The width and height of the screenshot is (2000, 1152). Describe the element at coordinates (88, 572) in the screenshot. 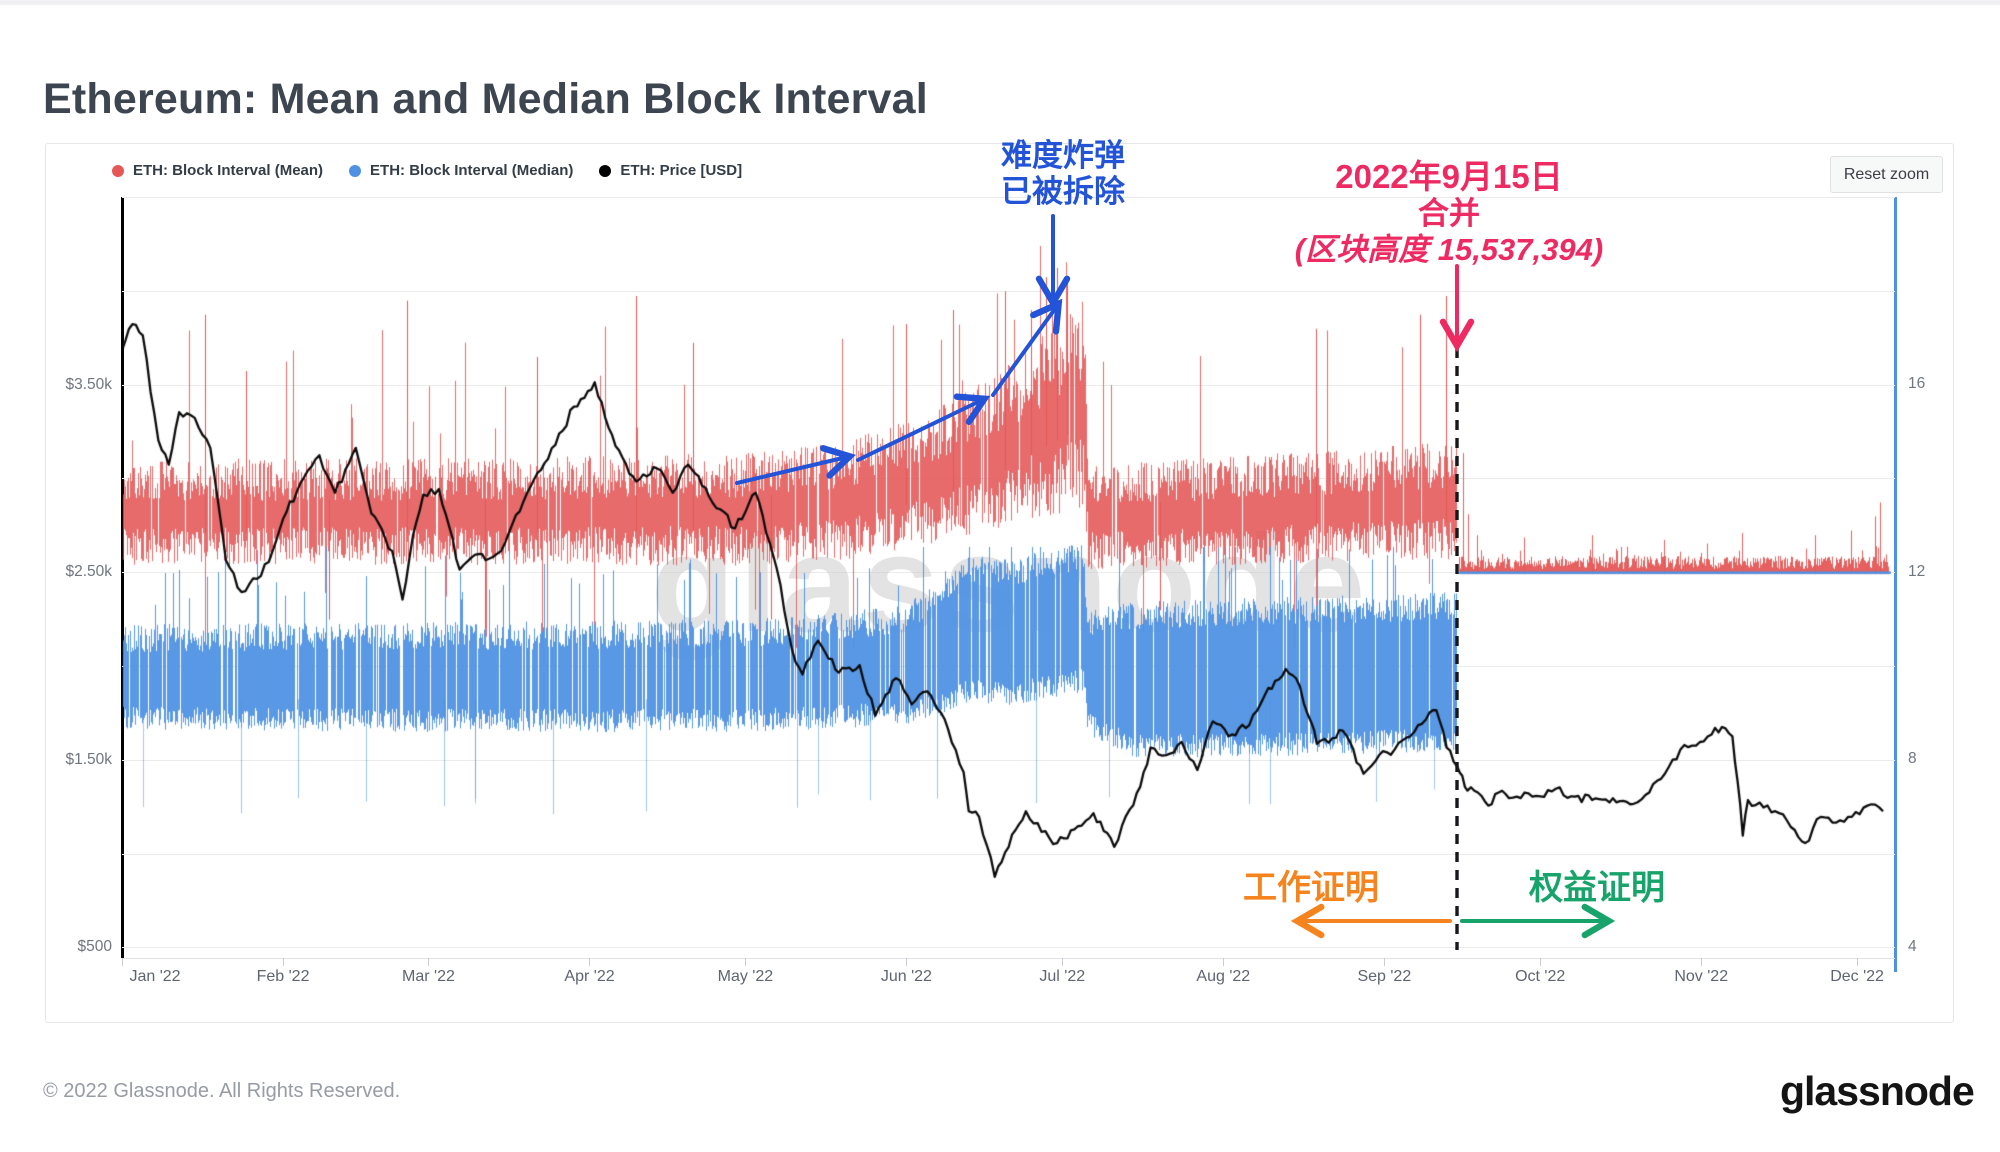

I see `y-axis-label-left: $2.50k` at that location.